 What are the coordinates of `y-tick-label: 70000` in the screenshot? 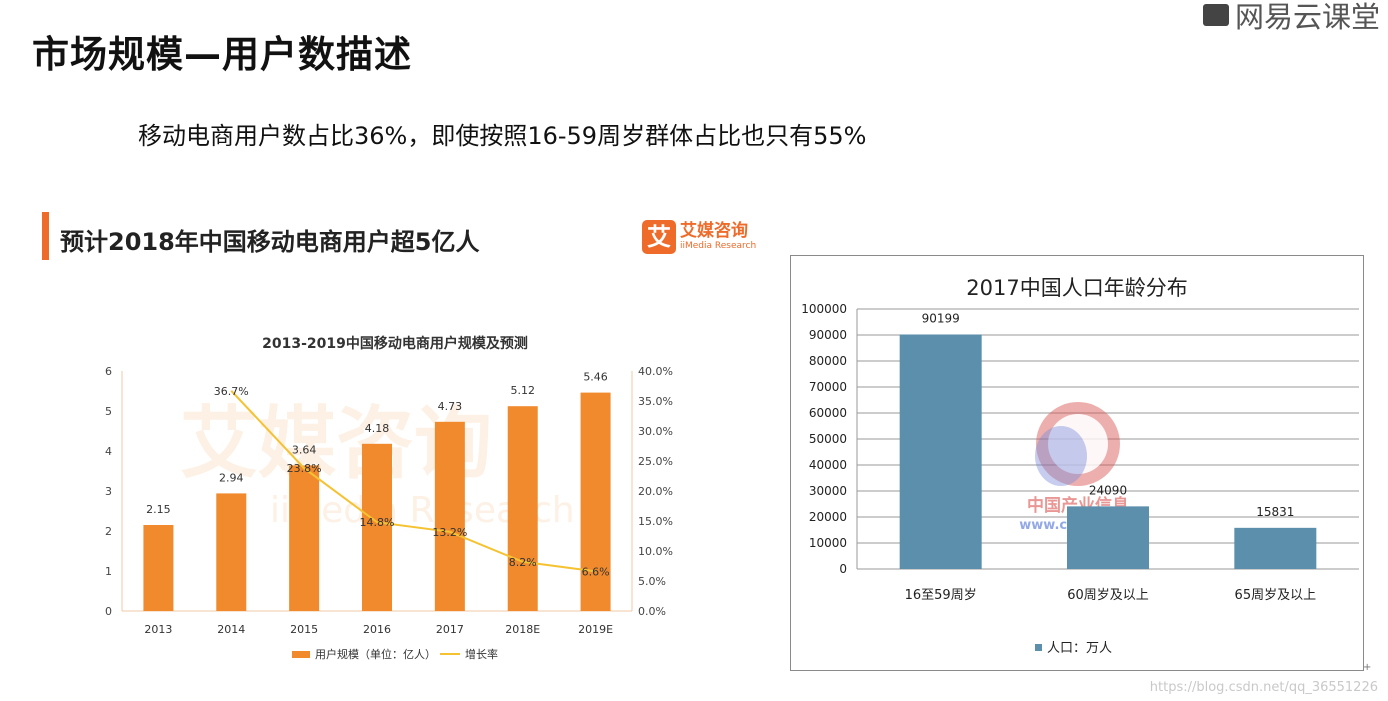 It's located at (828, 387).